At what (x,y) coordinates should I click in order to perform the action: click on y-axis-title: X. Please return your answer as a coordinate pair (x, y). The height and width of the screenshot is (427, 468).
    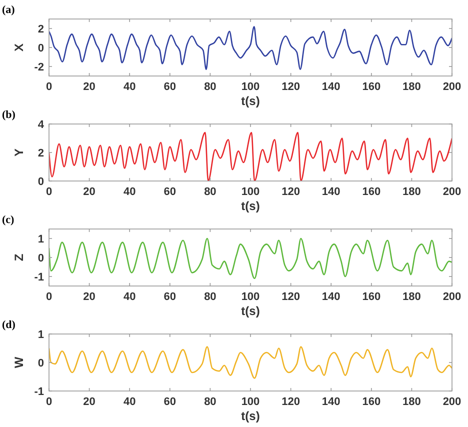
    Looking at the image, I should click on (19, 47).